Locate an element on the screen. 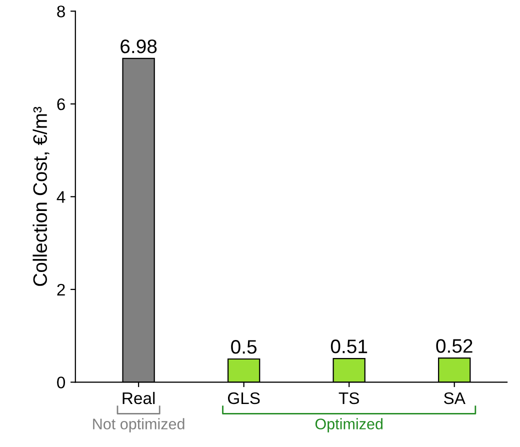 This screenshot has height=447, width=520. y-axis-title: Collection Cost, €/m³ is located at coordinates (41, 196).